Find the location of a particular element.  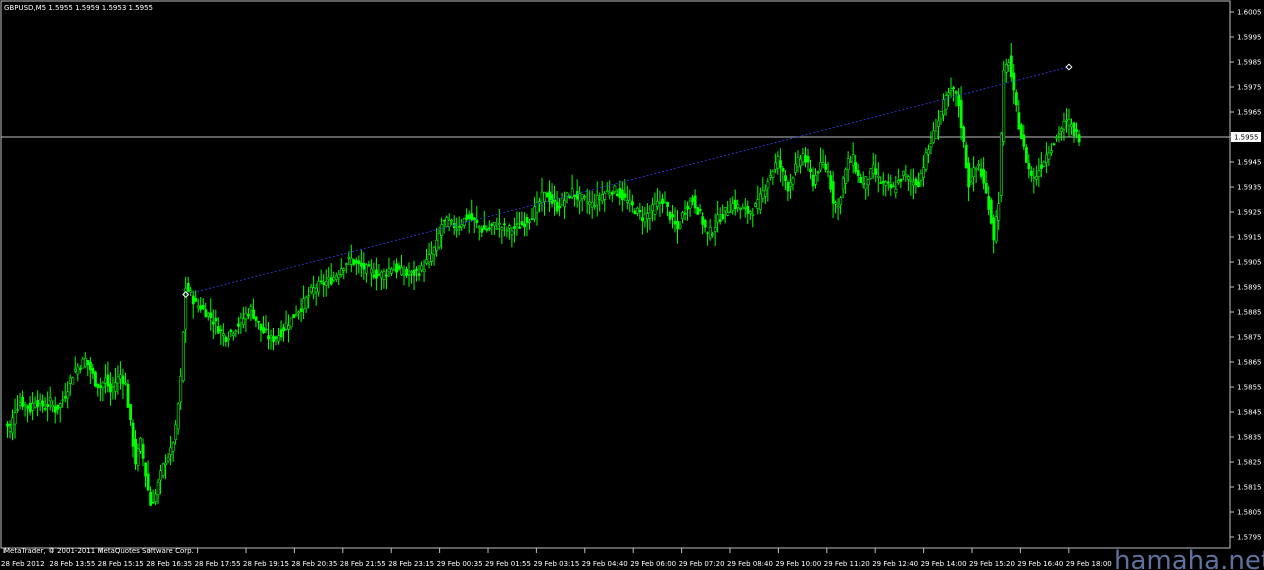

x-tick-label: 29 Feb 06:00 is located at coordinates (653, 564).